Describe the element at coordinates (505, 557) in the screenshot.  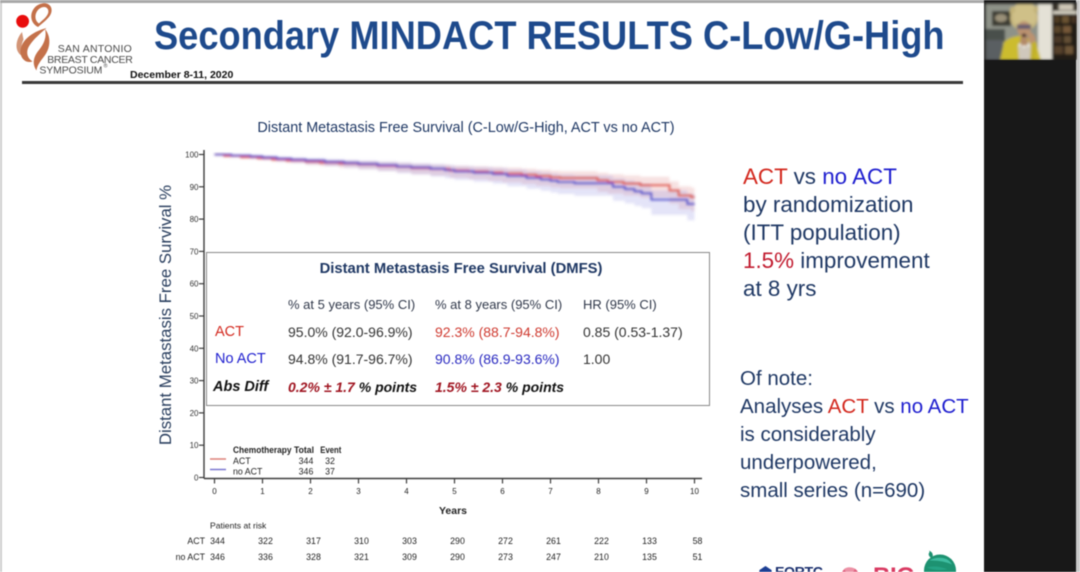
I see `svg-text: 273` at that location.